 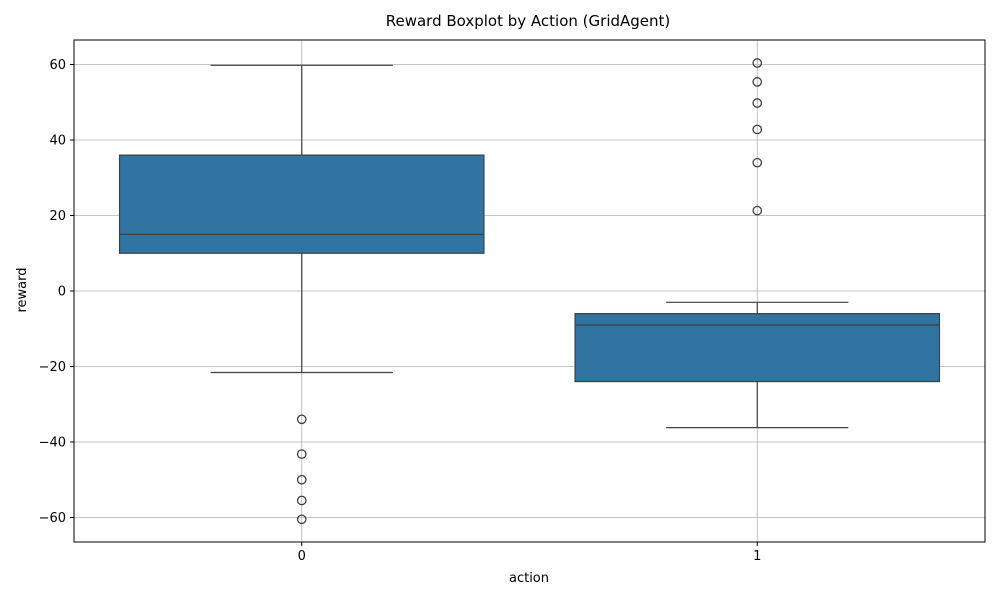 I want to click on y-axis-label: reward, so click(x=22, y=289).